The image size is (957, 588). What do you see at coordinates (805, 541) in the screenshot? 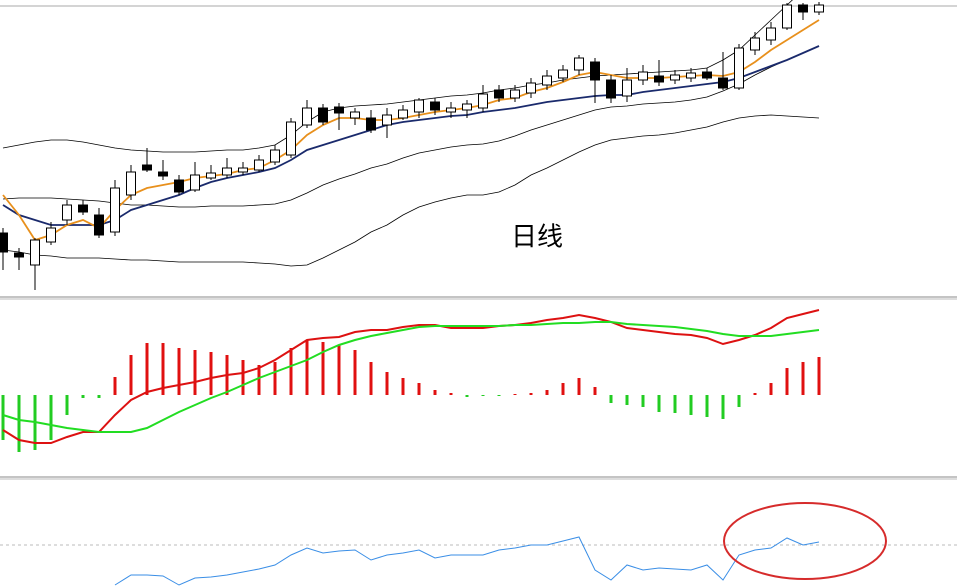
I see `highlight-ellipse` at bounding box center [805, 541].